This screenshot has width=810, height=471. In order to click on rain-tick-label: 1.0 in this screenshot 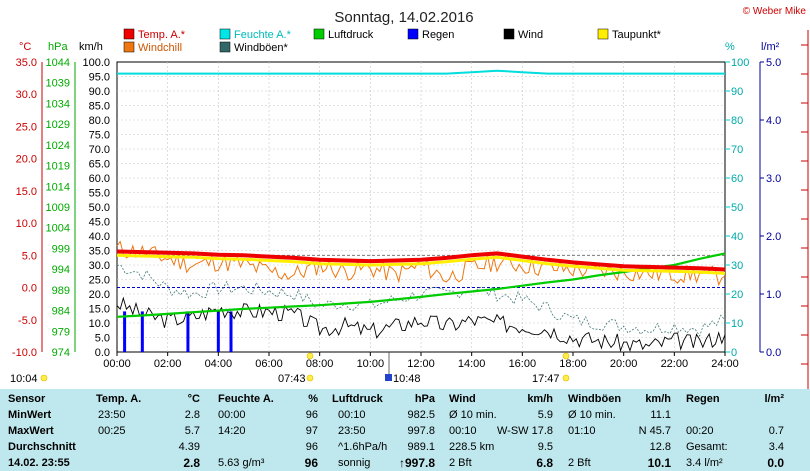, I will do `click(773, 295)`.